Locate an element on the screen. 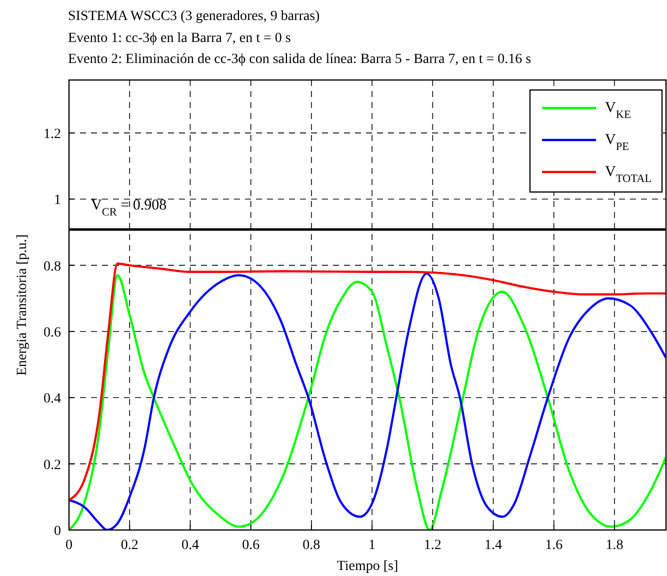 The width and height of the screenshot is (667, 576). legend-label: V$_{PE}$ is located at coordinates (617, 142).